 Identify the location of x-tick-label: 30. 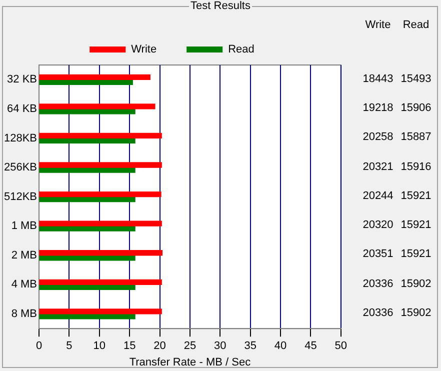
(220, 346).